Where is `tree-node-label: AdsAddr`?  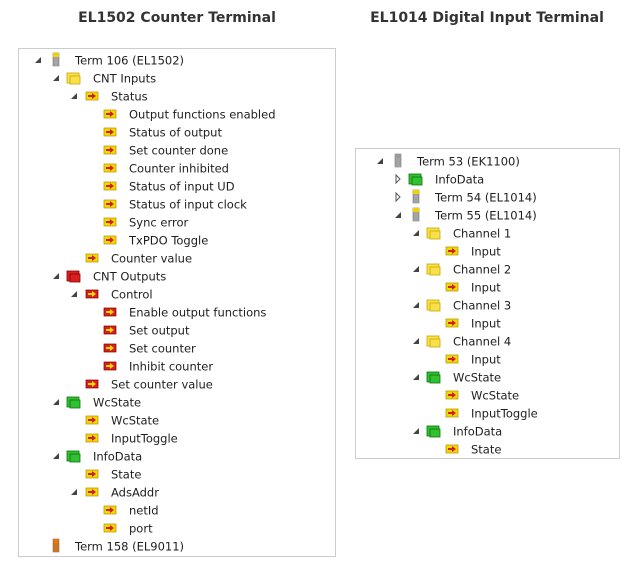
tree-node-label: AdsAddr is located at coordinates (135, 493).